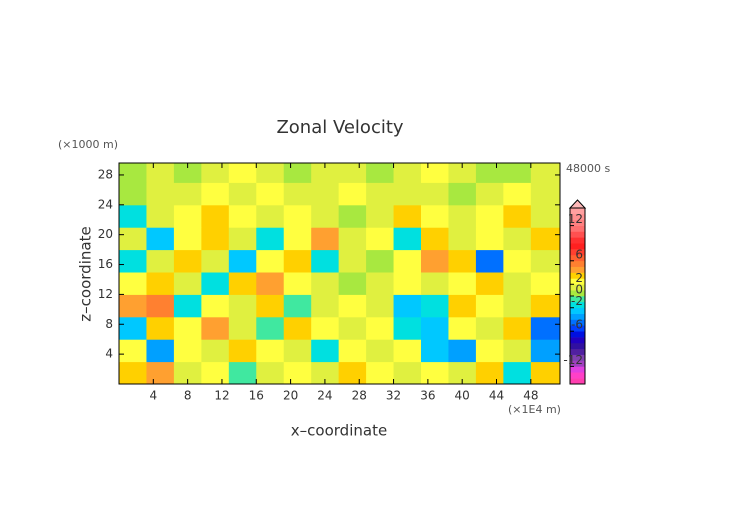  What do you see at coordinates (105, 234) in the screenshot?
I see `y-tick-label: 20` at bounding box center [105, 234].